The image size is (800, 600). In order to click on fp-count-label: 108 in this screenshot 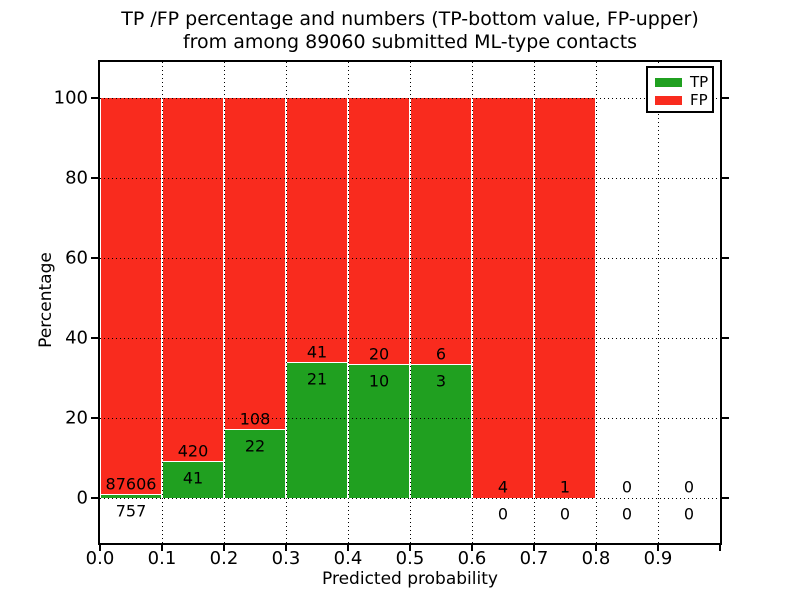, I will do `click(255, 419)`.